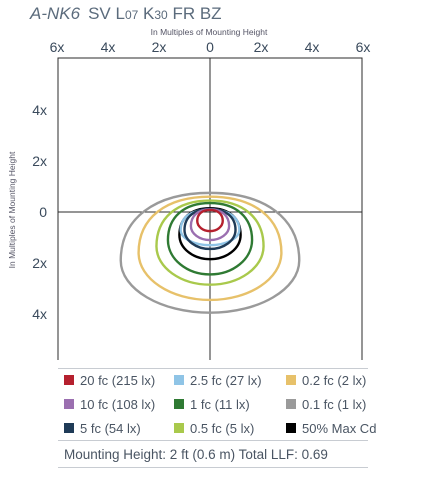 This screenshot has width=440, height=480. I want to click on legend-divider, so click(213, 368).